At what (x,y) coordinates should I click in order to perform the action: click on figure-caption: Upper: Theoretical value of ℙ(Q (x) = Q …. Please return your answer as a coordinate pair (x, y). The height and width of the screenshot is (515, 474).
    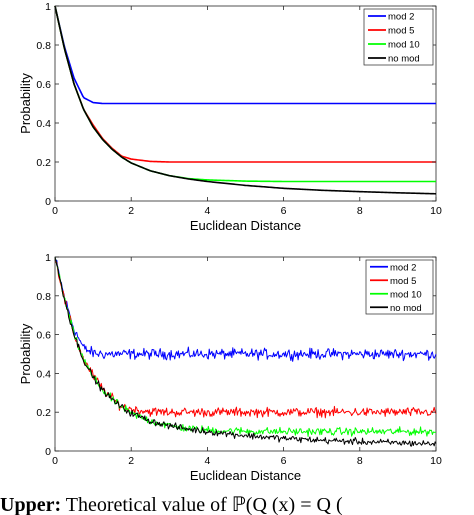
    Looking at the image, I should click on (237, 503).